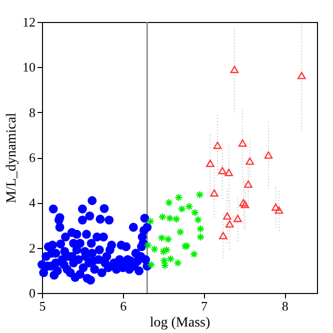 This screenshot has height=333, width=333. What do you see at coordinates (285, 306) in the screenshot?
I see `x-tick-label: 8` at bounding box center [285, 306].